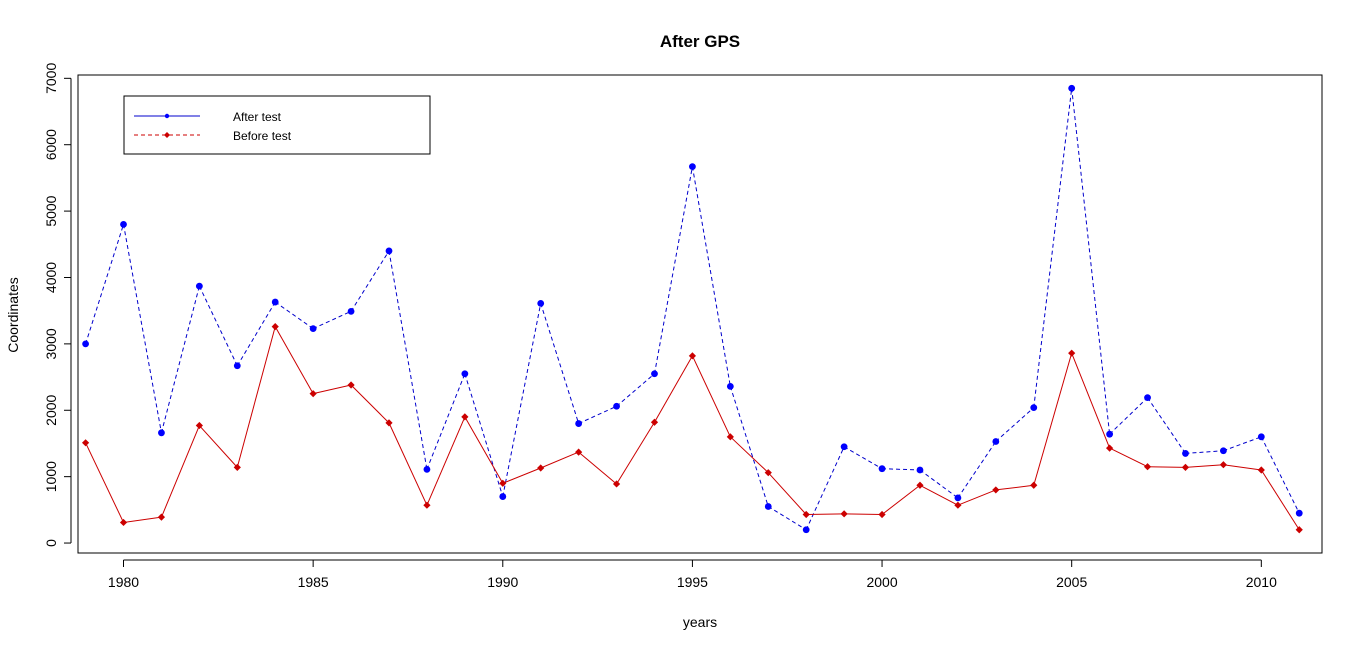  Describe the element at coordinates (313, 582) in the screenshot. I see `x-tick-label: 1985` at that location.